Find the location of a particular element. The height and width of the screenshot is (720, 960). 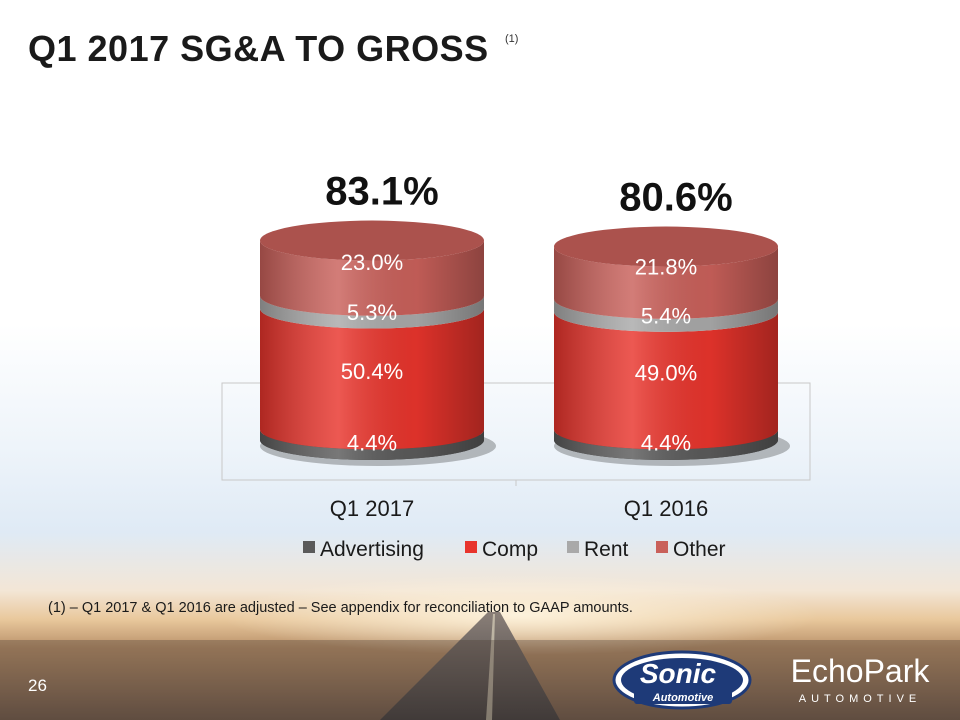

data-label-rent-1: 5.4% is located at coordinates (666, 315).